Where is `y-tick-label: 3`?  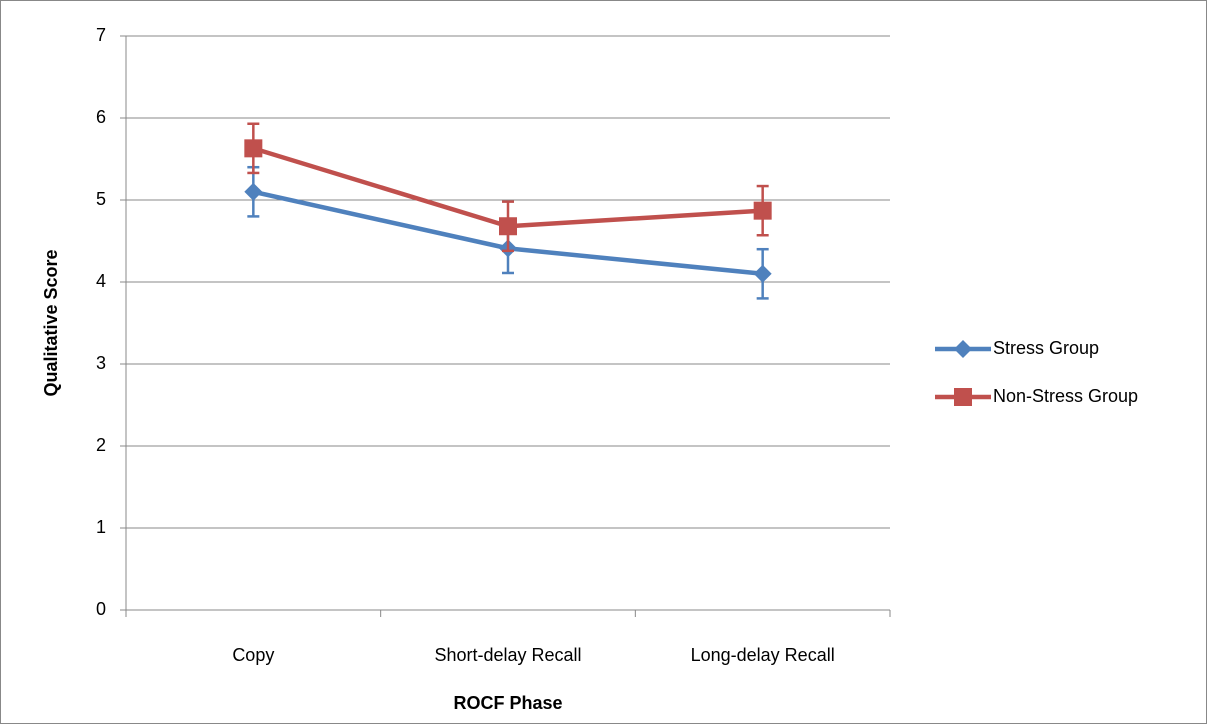
y-tick-label: 3 is located at coordinates (101, 363).